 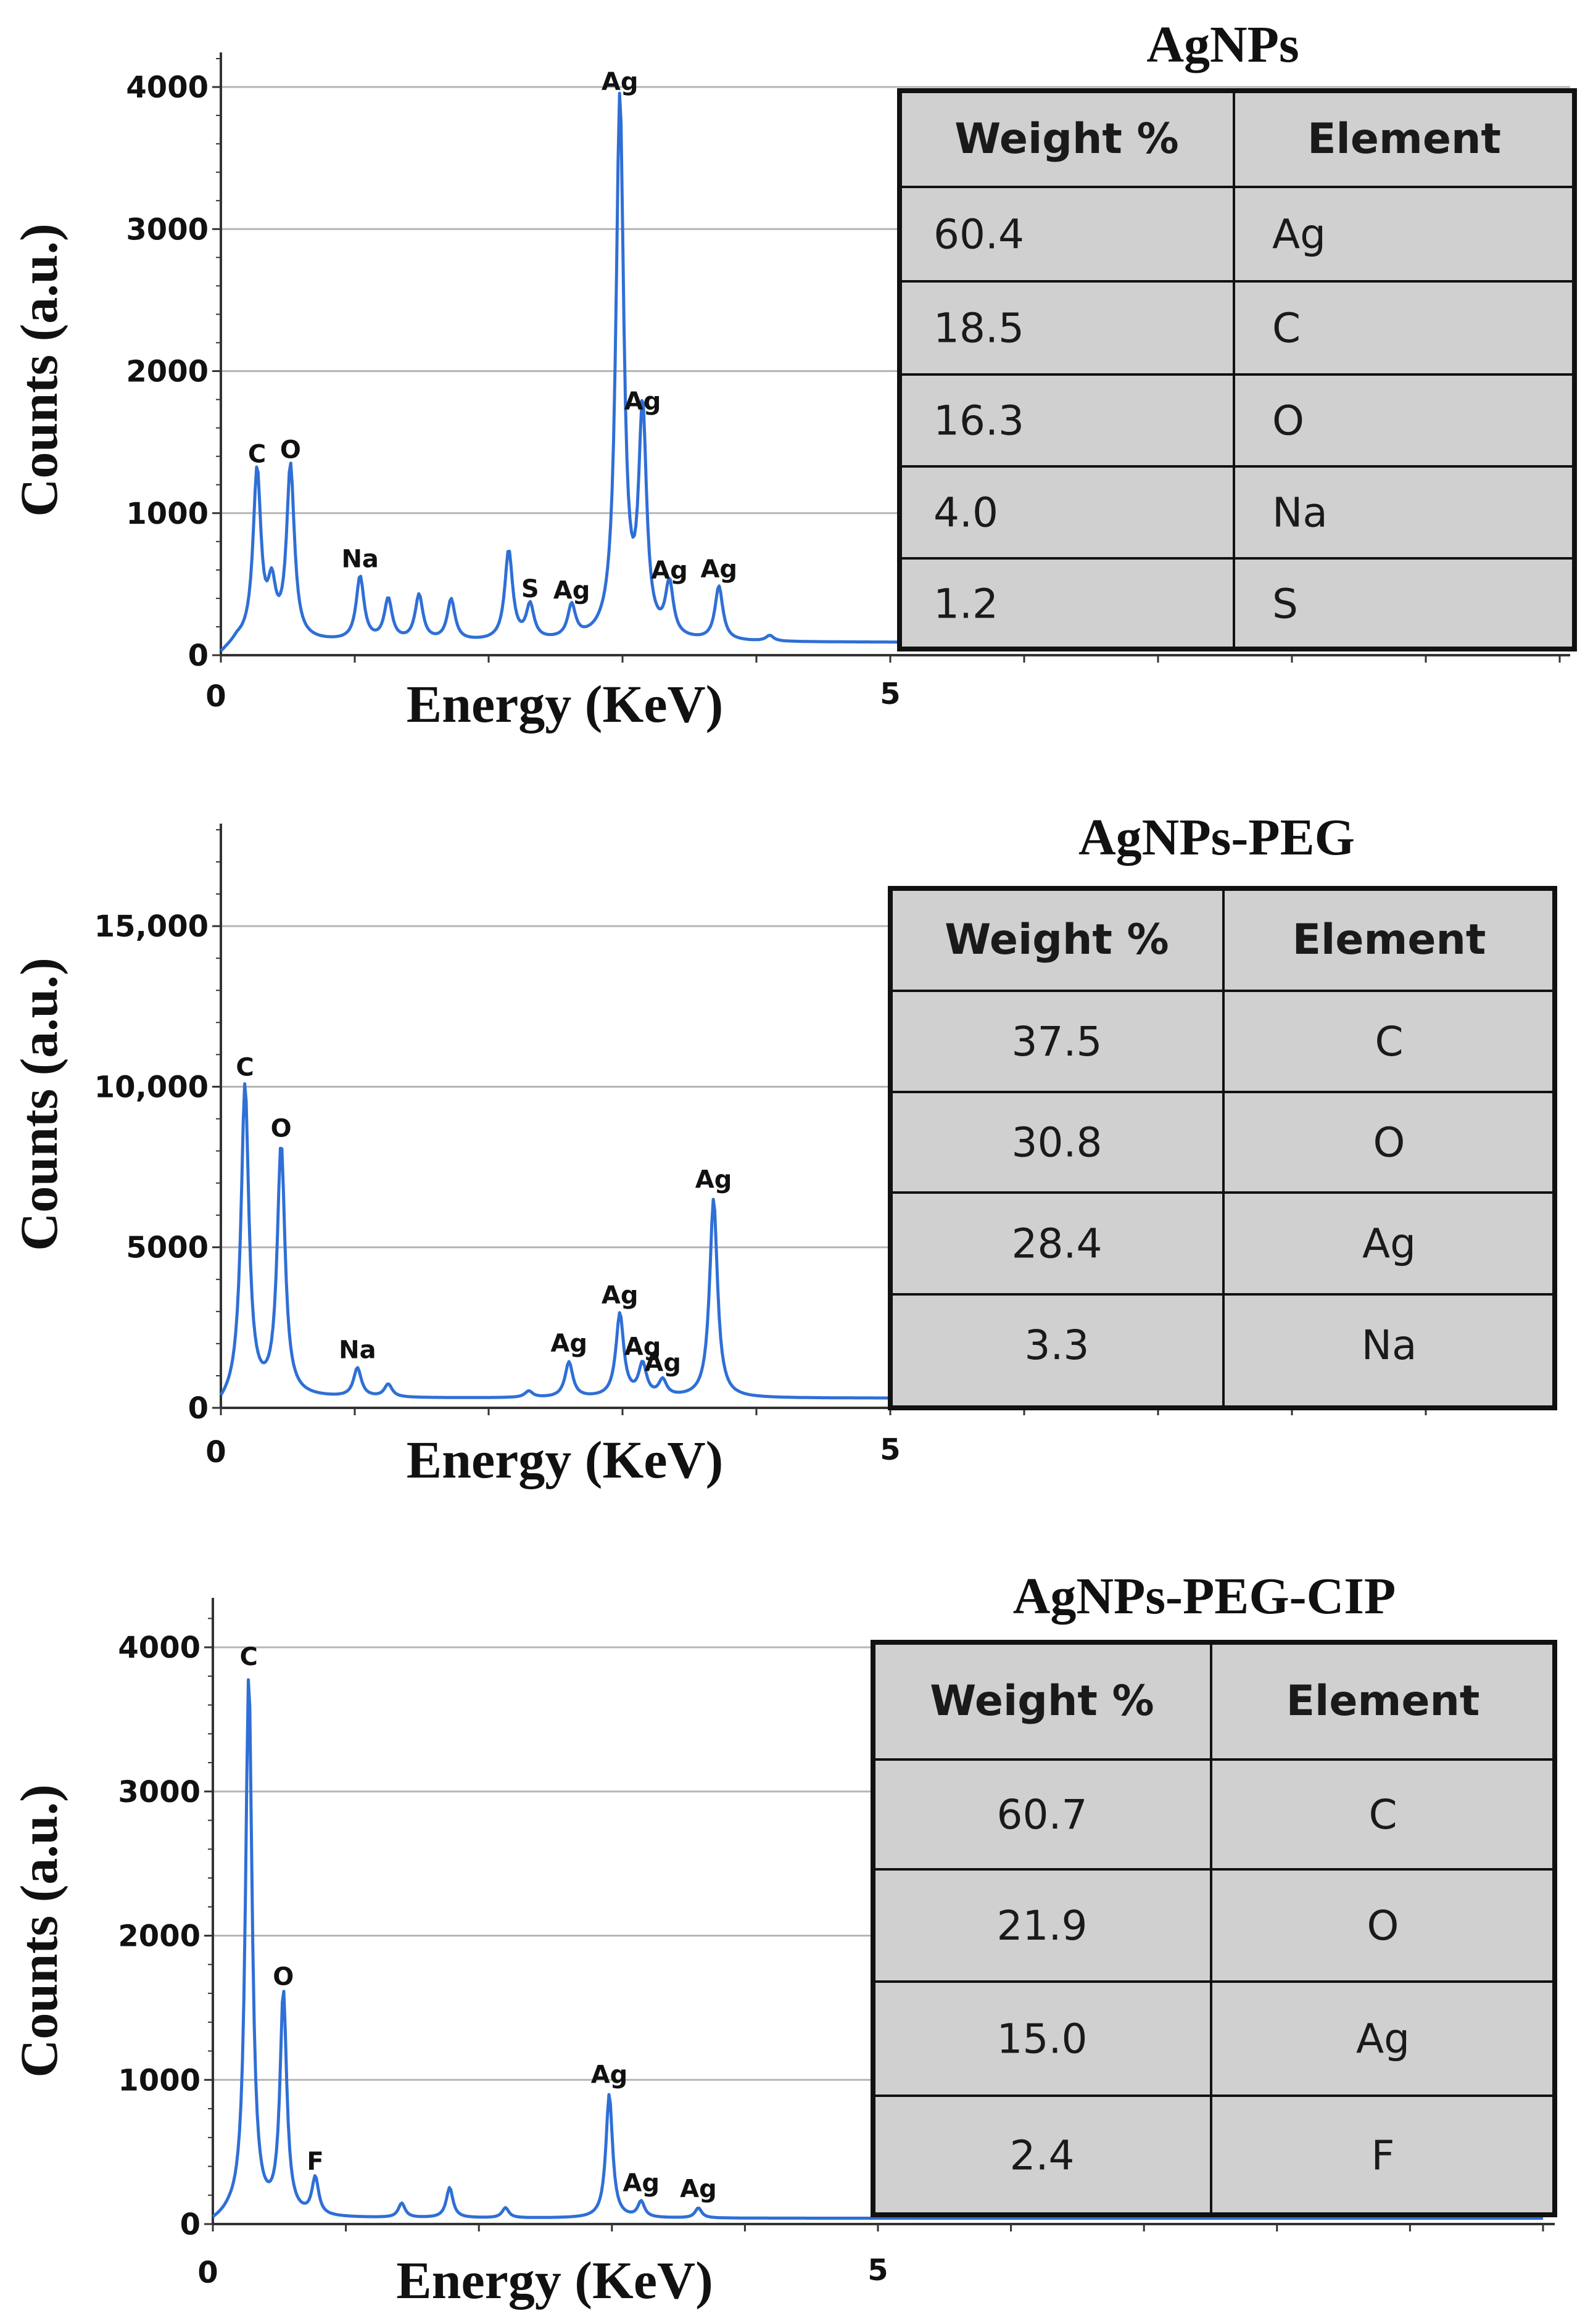 What do you see at coordinates (530, 589) in the screenshot?
I see `peak-label: S` at bounding box center [530, 589].